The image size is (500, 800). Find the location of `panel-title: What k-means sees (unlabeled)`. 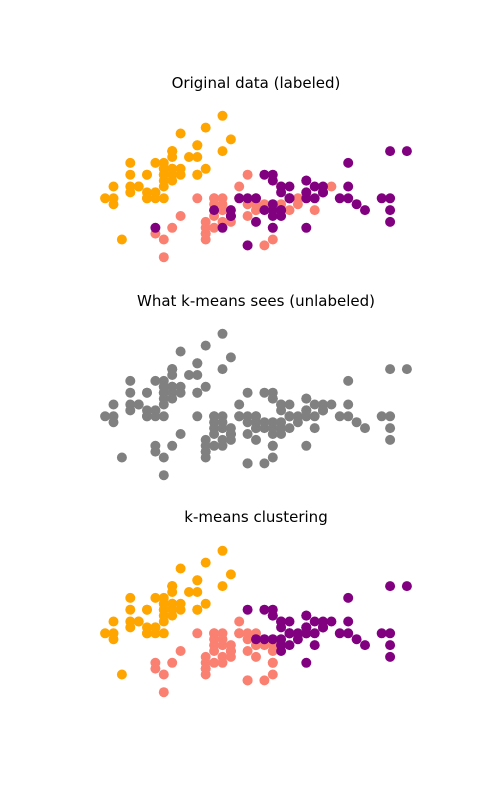

panel-title: What k-means sees (unlabeled) is located at coordinates (256, 301).